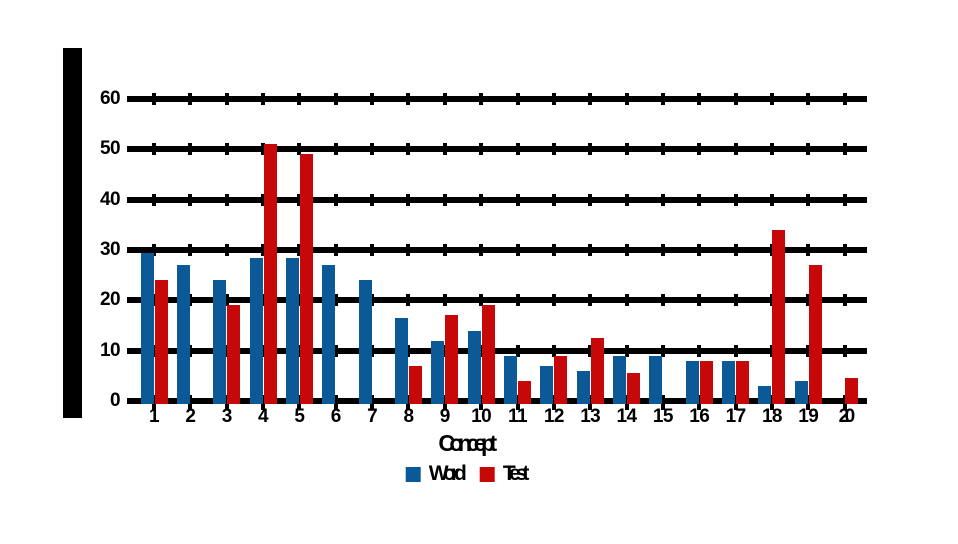 Image resolution: width=958 pixels, height=544 pixels. I want to click on x-tick-label: 13, so click(590, 416).